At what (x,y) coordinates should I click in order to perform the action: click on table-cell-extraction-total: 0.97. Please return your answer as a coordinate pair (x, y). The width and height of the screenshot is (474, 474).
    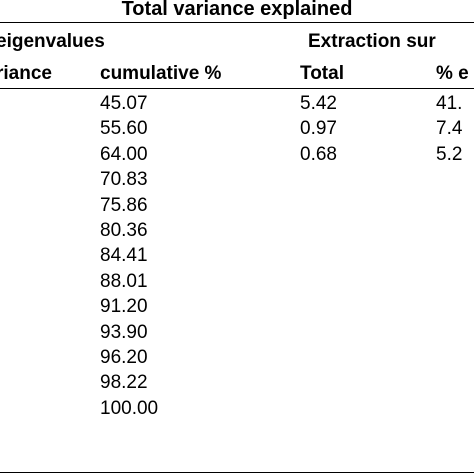
    Looking at the image, I should click on (318, 129).